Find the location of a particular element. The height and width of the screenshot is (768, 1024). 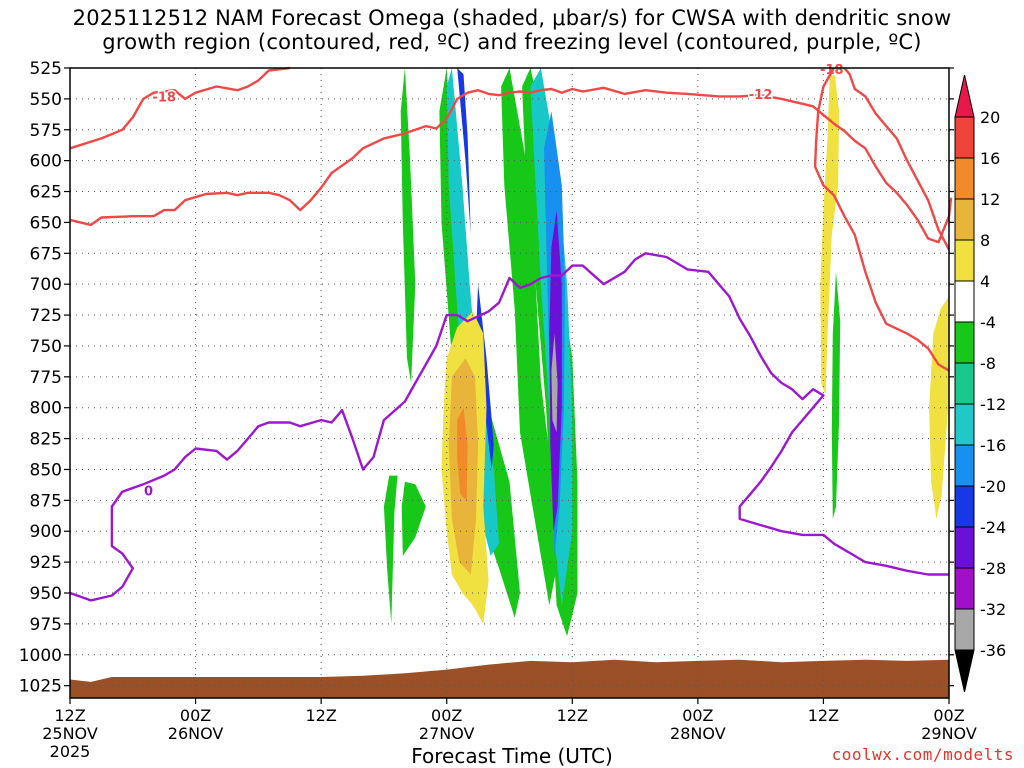

colorbar-label-12: -32 is located at coordinates (993, 609).